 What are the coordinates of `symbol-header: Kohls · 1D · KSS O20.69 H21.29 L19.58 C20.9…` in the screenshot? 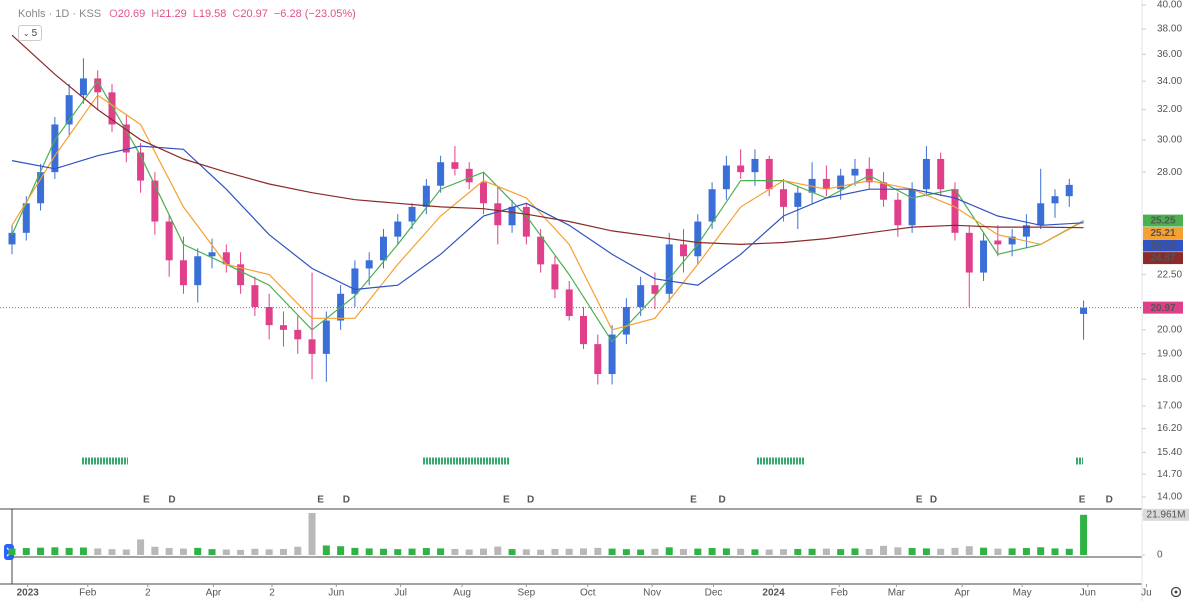 It's located at (187, 14).